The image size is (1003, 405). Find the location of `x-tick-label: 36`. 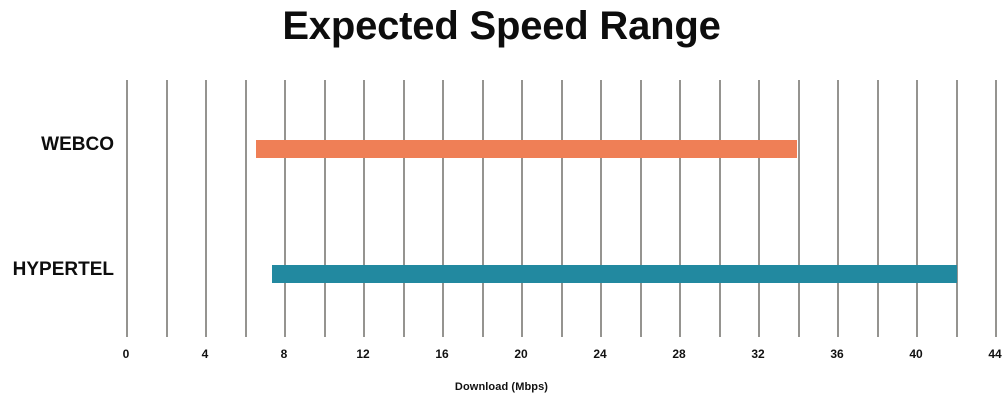

x-tick-label: 36 is located at coordinates (837, 354).